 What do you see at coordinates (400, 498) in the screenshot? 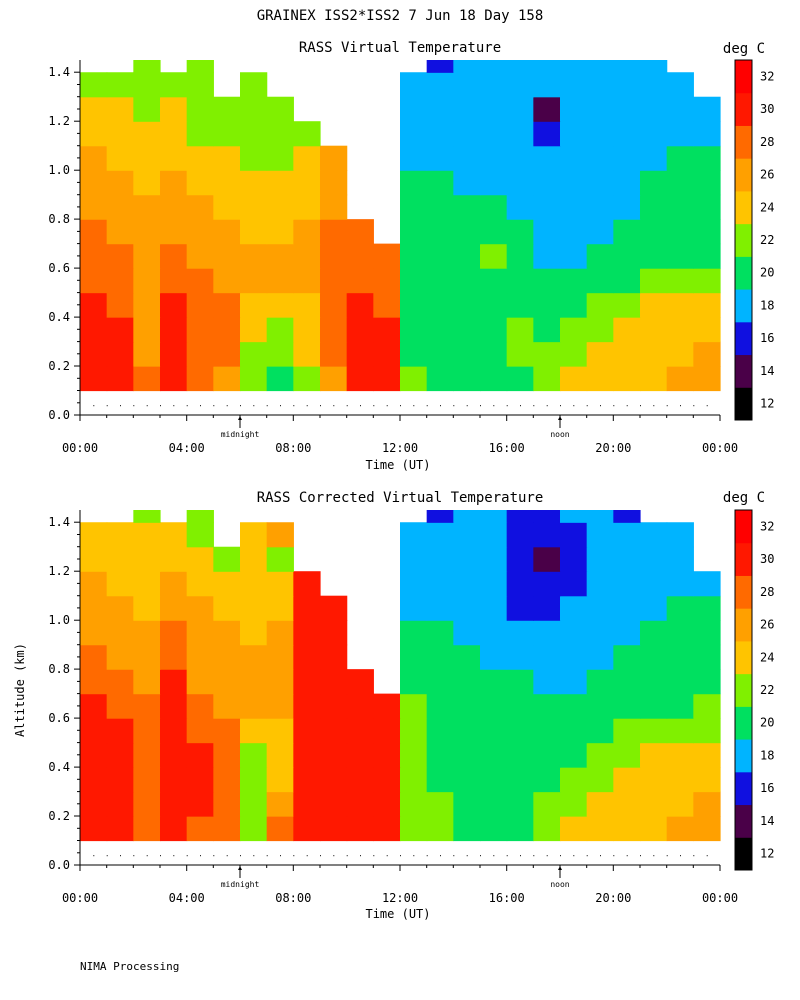
I see `panel-title: RASS Corrected Virtual Temperature` at bounding box center [400, 498].